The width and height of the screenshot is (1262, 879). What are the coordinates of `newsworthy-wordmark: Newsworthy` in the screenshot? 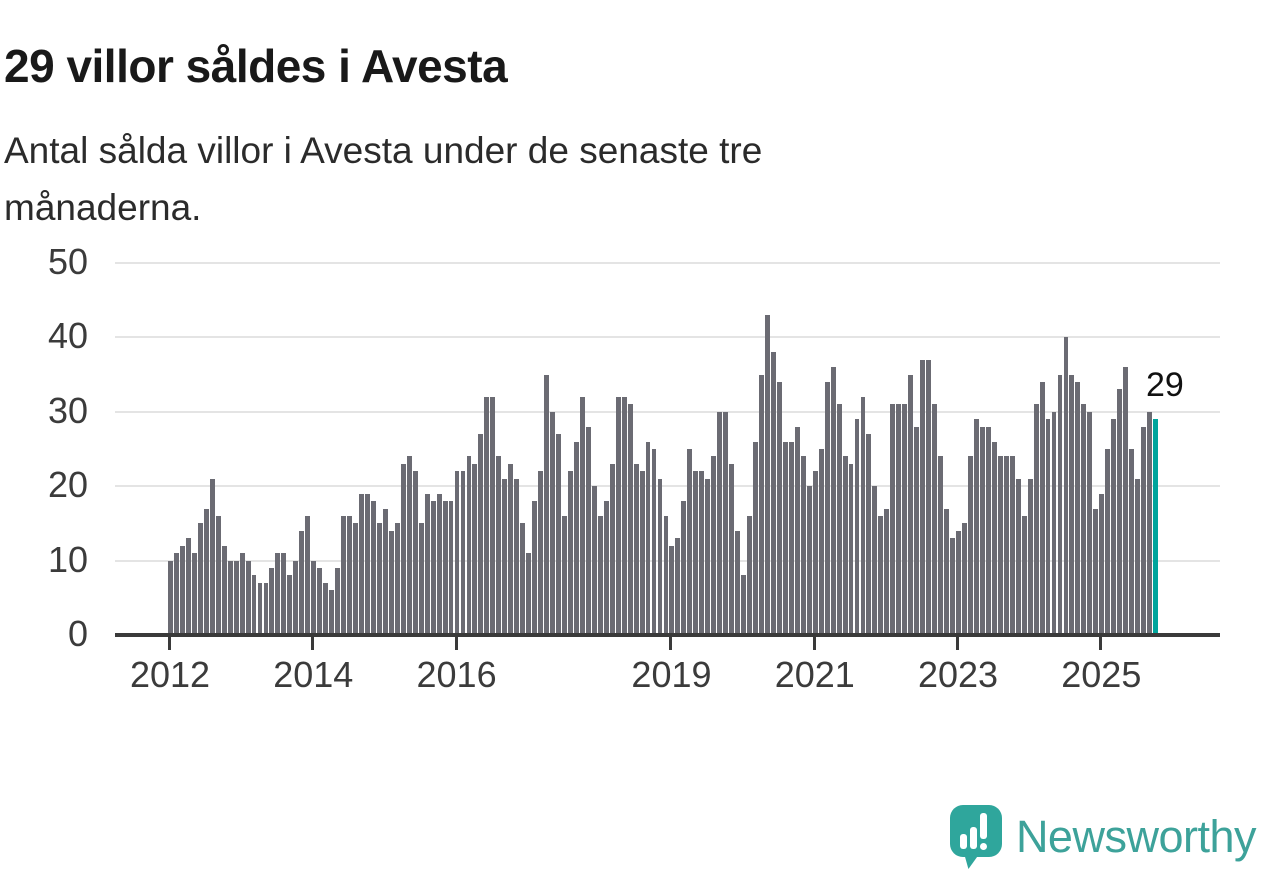 It's located at (1136, 836).